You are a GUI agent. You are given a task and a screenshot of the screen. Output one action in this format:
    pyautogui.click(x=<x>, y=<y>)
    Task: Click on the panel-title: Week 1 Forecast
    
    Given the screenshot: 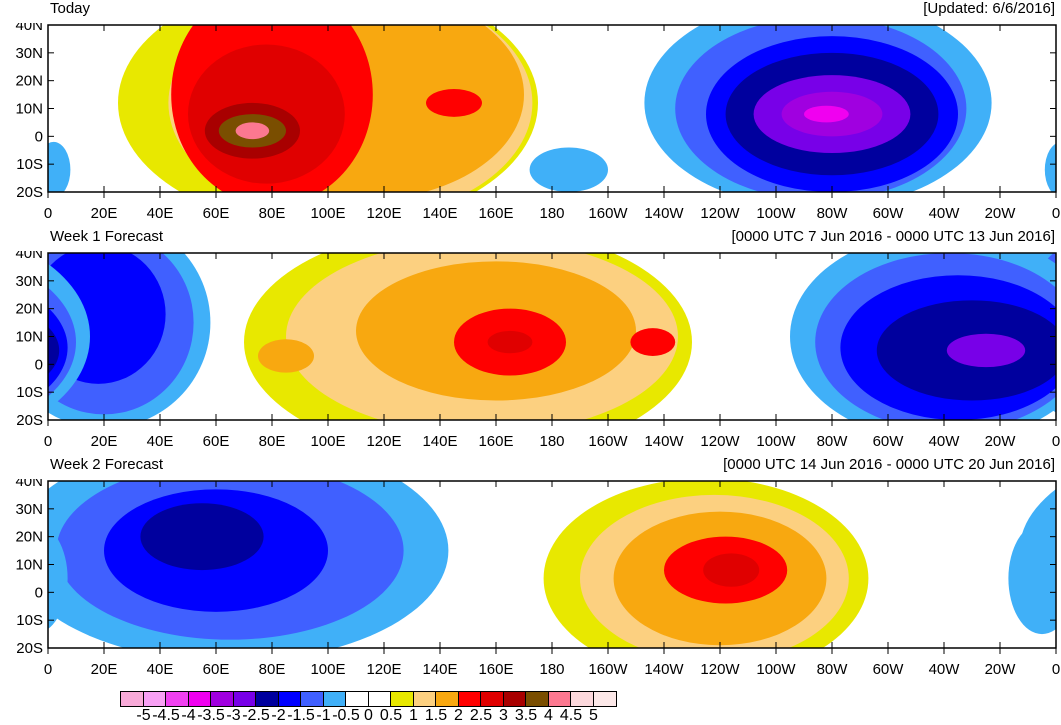 What is the action you would take?
    pyautogui.click(x=107, y=236)
    